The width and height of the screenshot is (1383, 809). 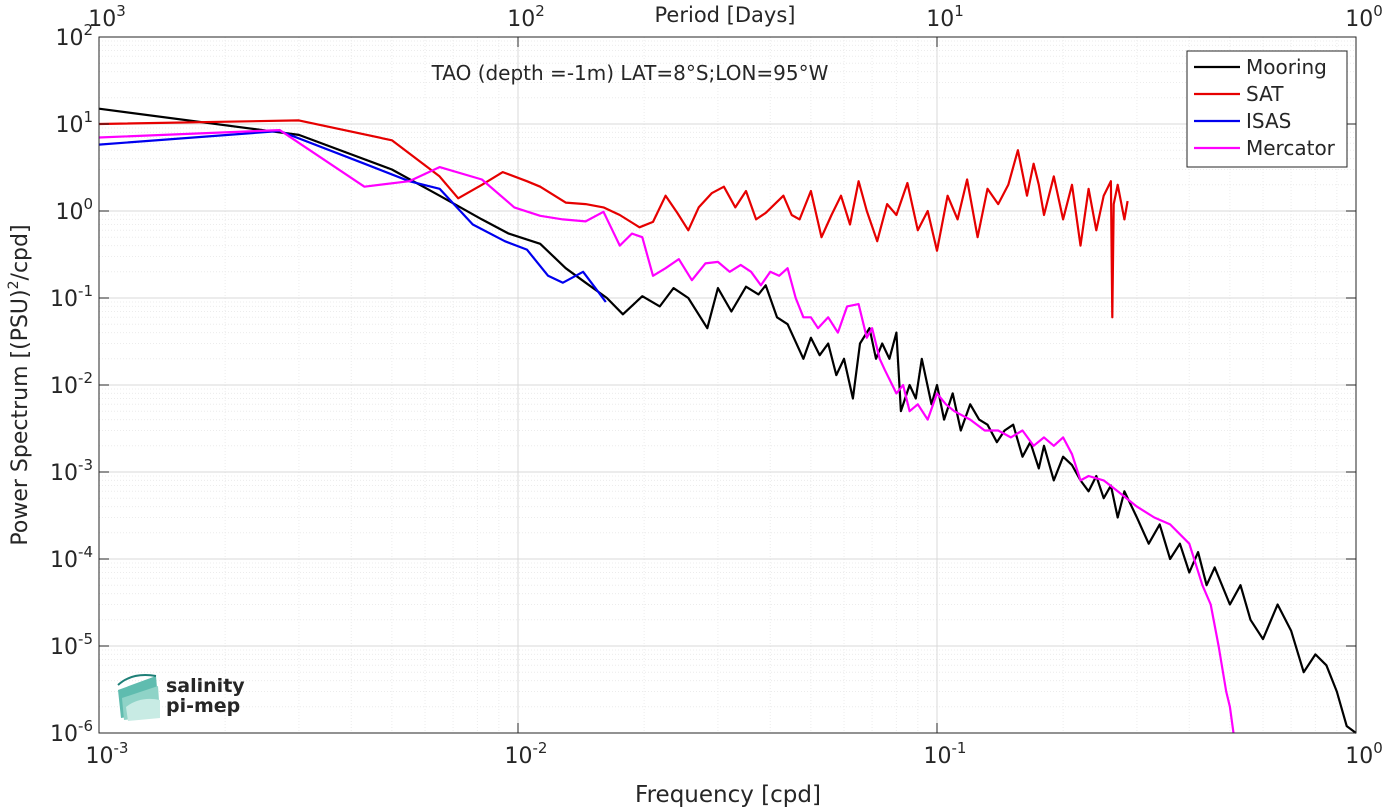 I want to click on x-tick-label: 10⁰, so click(x=1364, y=754).